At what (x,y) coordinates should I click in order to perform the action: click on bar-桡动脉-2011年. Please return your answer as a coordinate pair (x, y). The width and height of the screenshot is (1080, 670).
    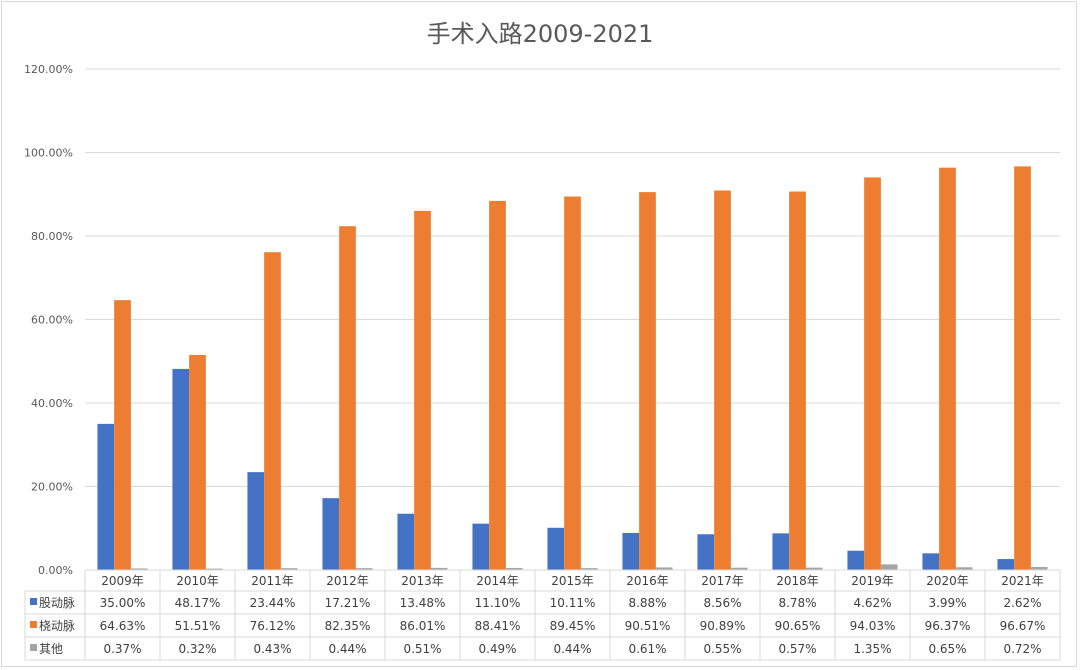
    Looking at the image, I should click on (272, 411).